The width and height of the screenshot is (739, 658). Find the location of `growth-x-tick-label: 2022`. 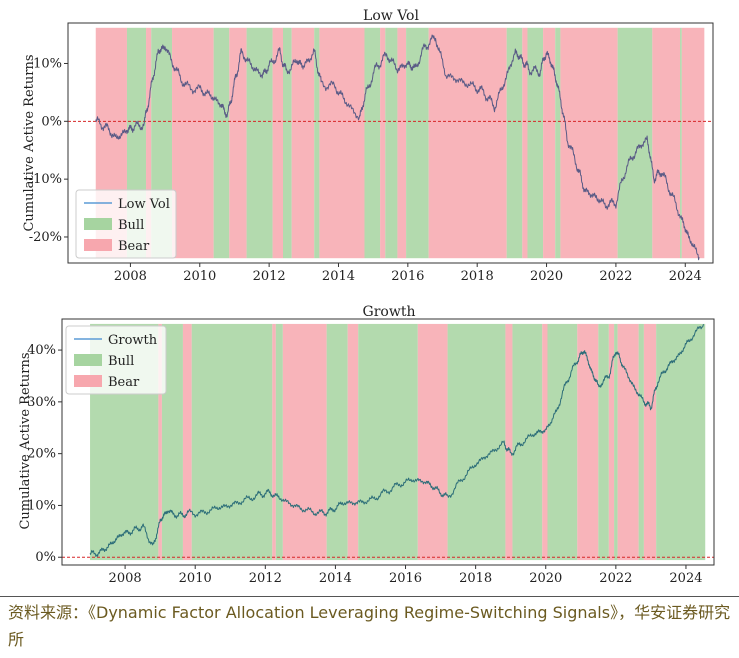

growth-x-tick-label: 2022 is located at coordinates (615, 578).